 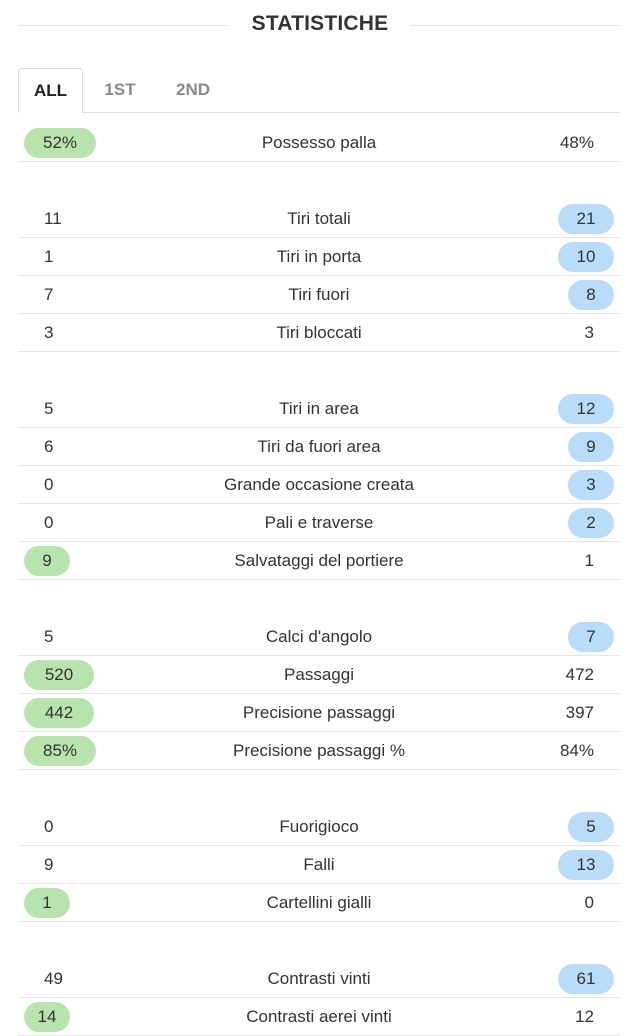 I want to click on away-value: 9, so click(x=591, y=447).